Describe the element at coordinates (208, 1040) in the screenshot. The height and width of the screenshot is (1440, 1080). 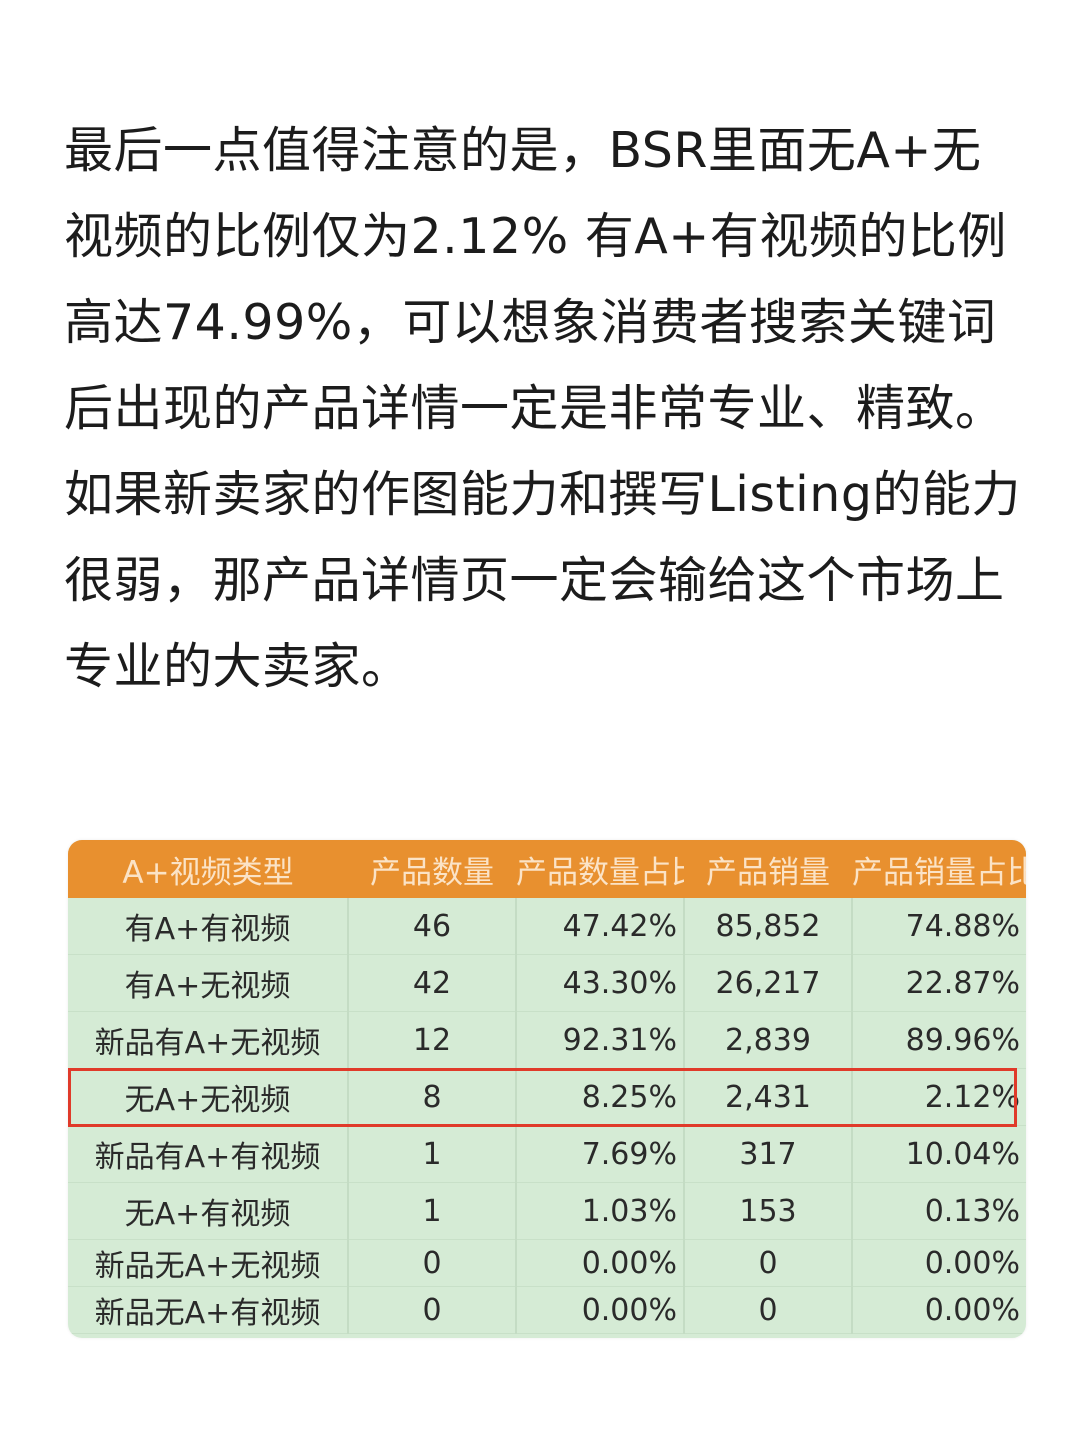
I see `cell-type: 新品有A+无视频` at that location.